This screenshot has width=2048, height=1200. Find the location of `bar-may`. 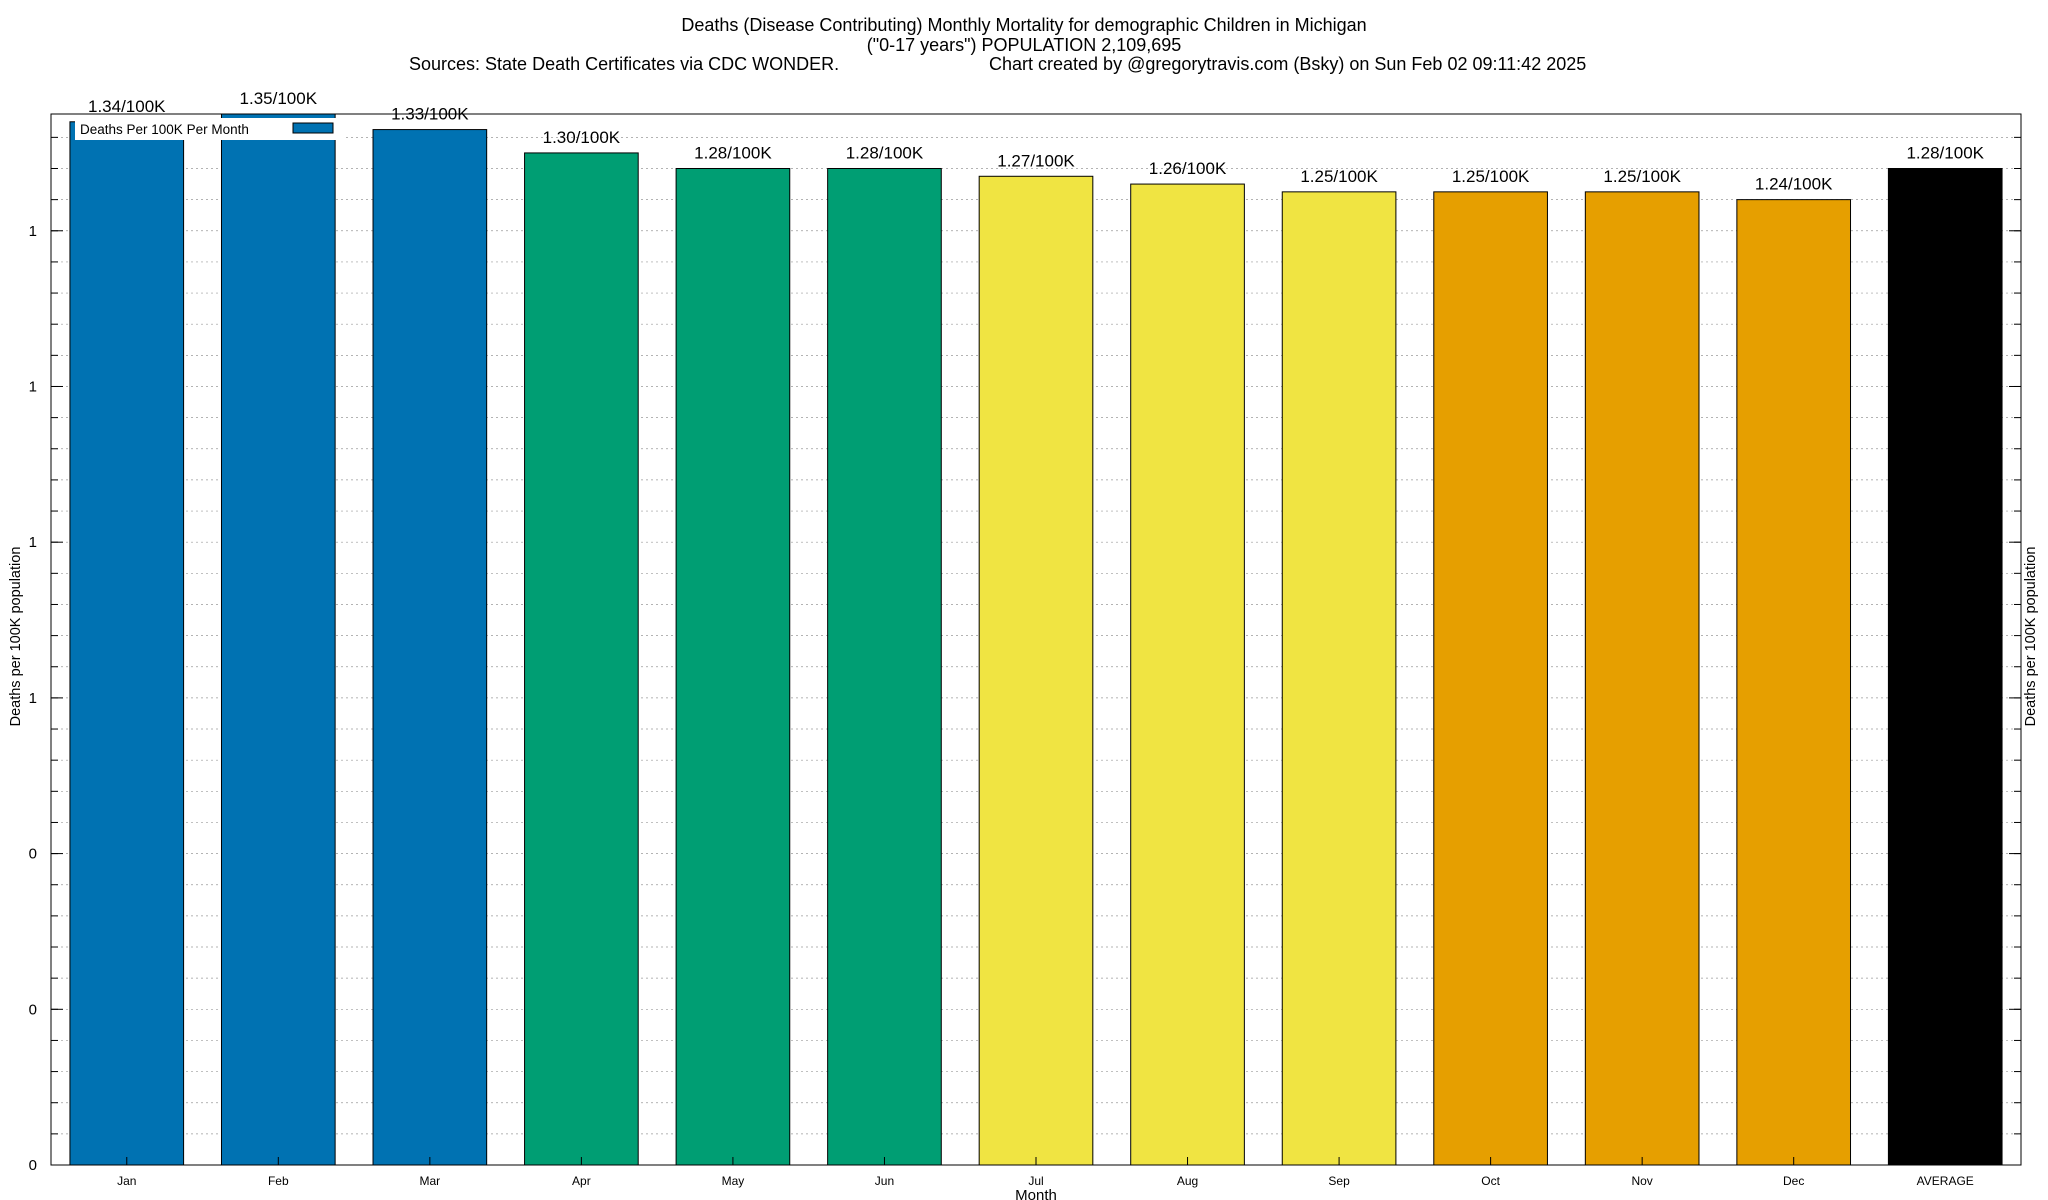

bar-may is located at coordinates (733, 666).